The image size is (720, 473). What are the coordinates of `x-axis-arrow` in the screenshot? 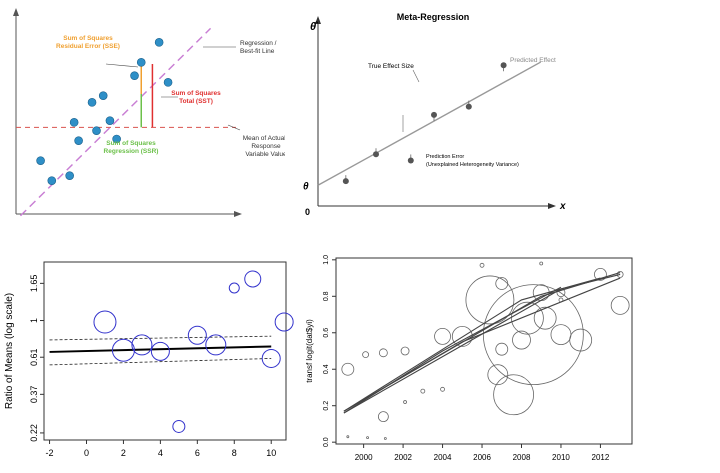 It's located at (552, 206).